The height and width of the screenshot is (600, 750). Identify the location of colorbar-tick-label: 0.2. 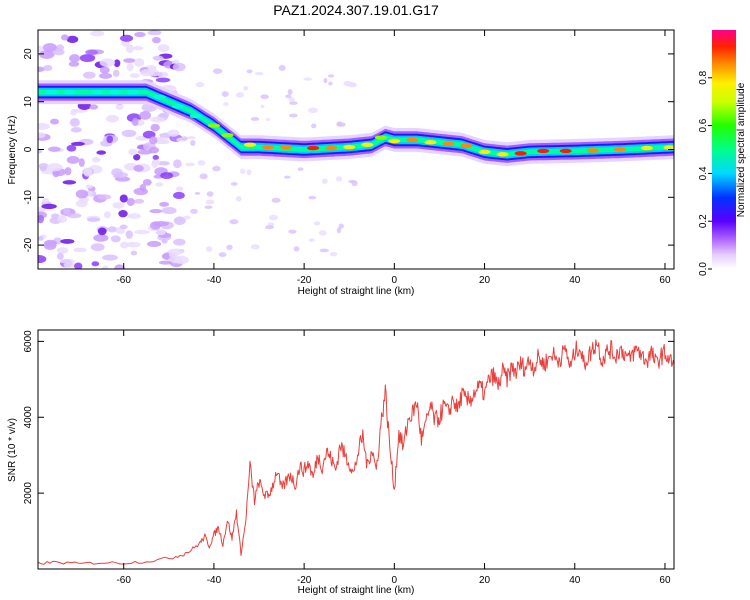
(703, 221).